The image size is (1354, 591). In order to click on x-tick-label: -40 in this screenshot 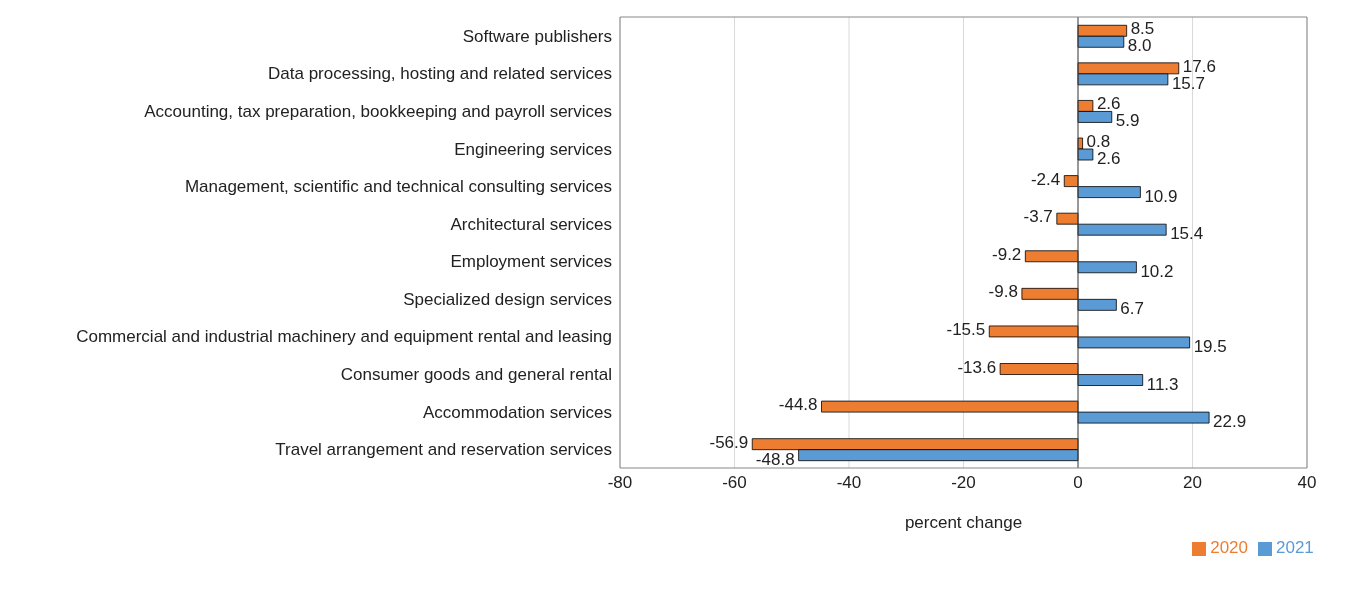, I will do `click(849, 483)`.